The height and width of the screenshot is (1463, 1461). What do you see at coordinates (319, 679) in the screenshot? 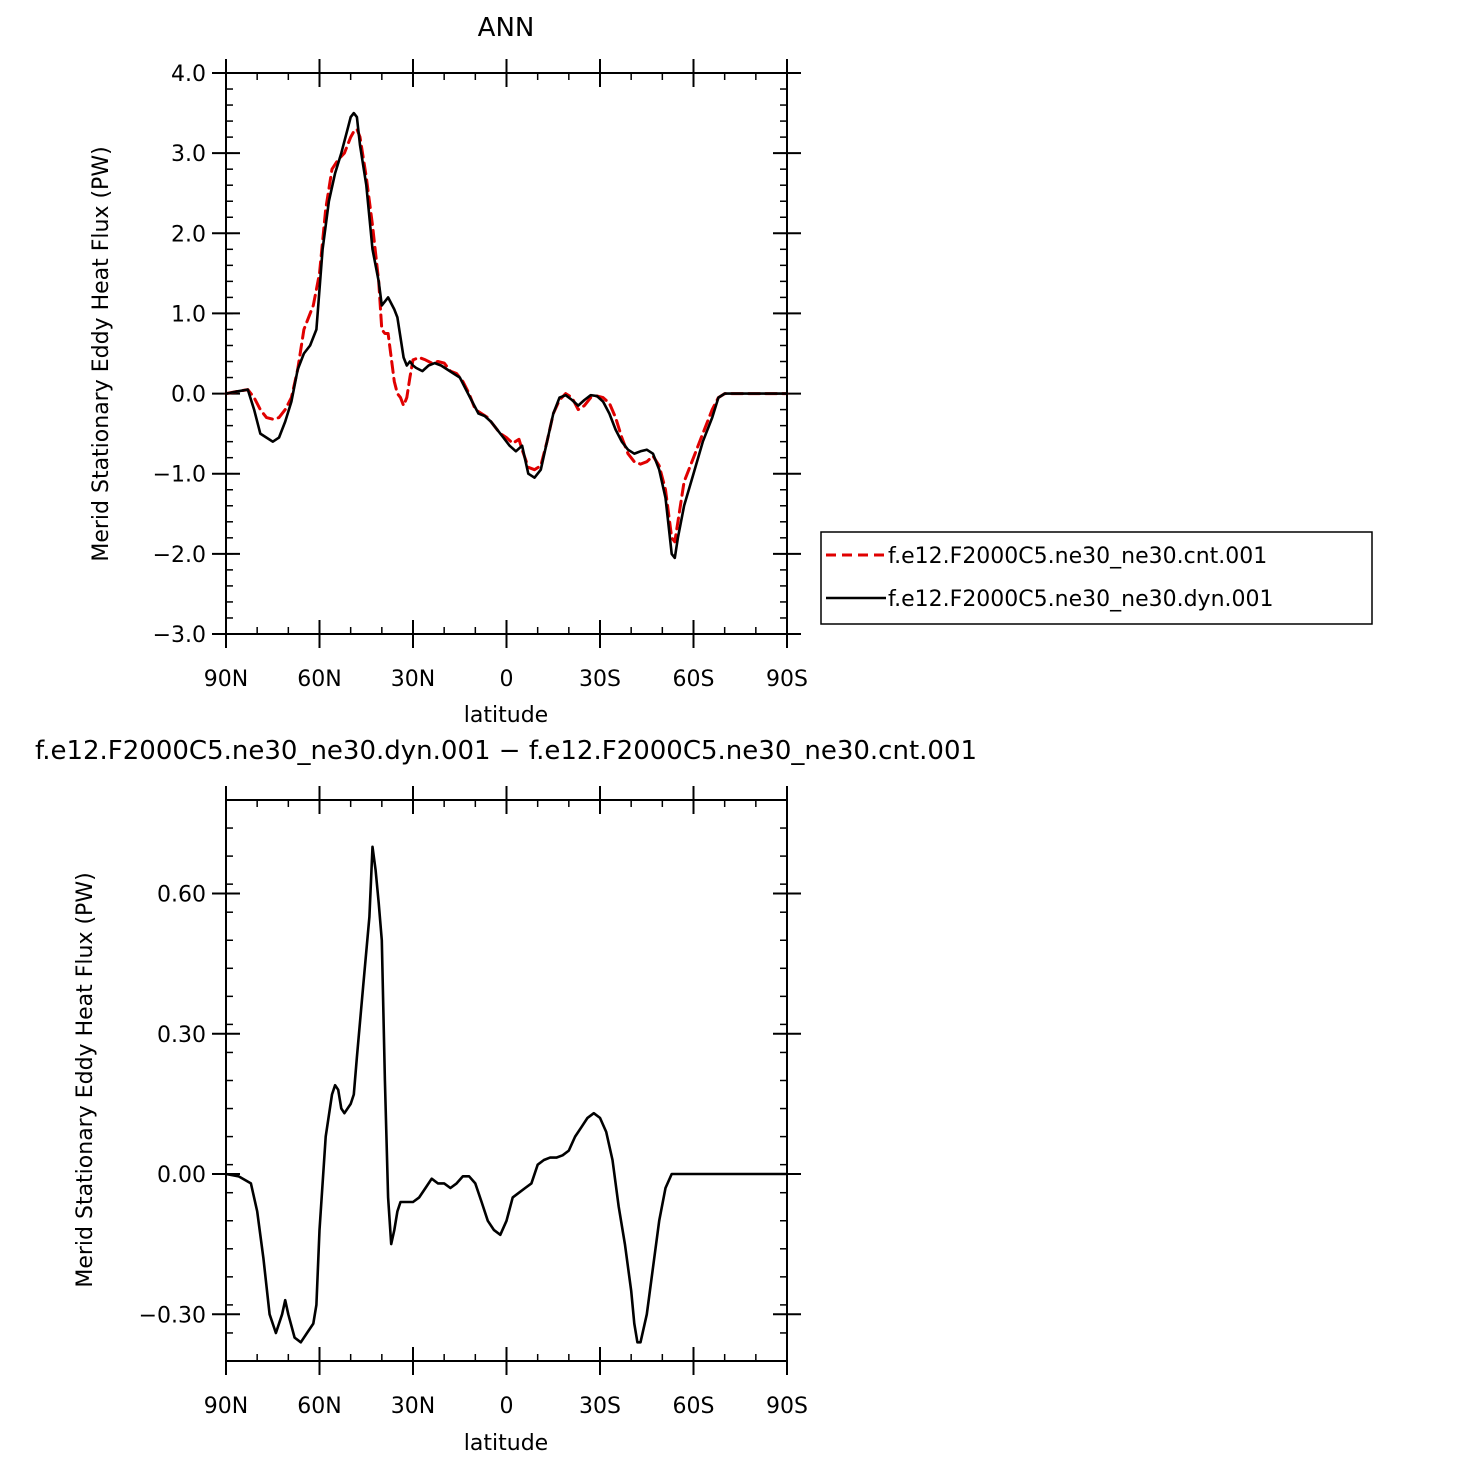
I see `top-x-tick-label: 60N` at bounding box center [319, 679].